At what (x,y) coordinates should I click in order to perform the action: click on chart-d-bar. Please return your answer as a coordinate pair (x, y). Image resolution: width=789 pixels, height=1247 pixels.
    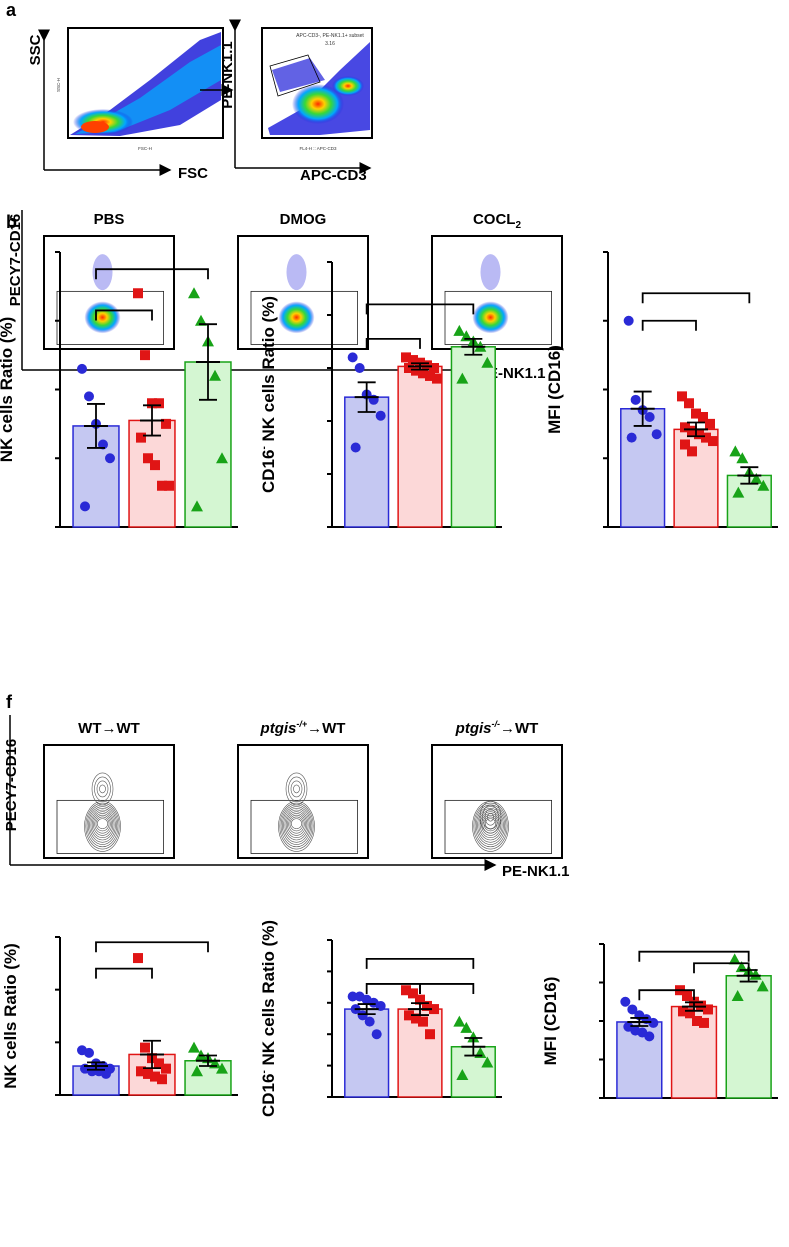
    Looking at the image, I should click on (420, 446).